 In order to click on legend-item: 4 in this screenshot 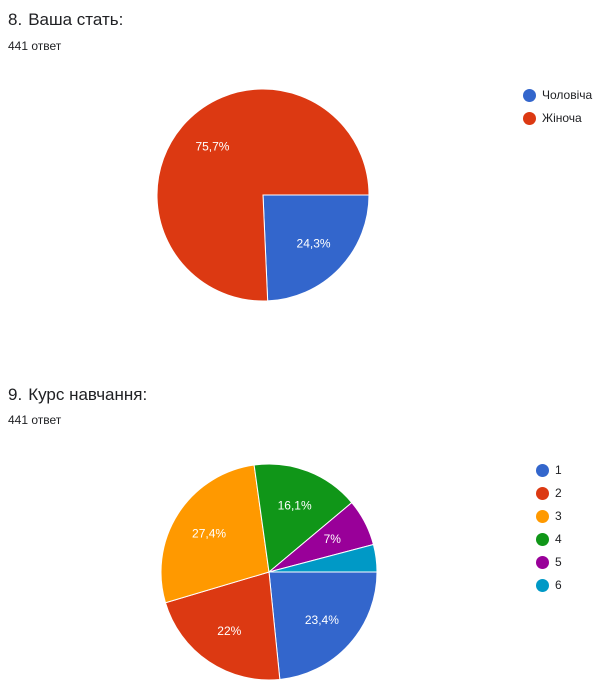, I will do `click(549, 539)`.